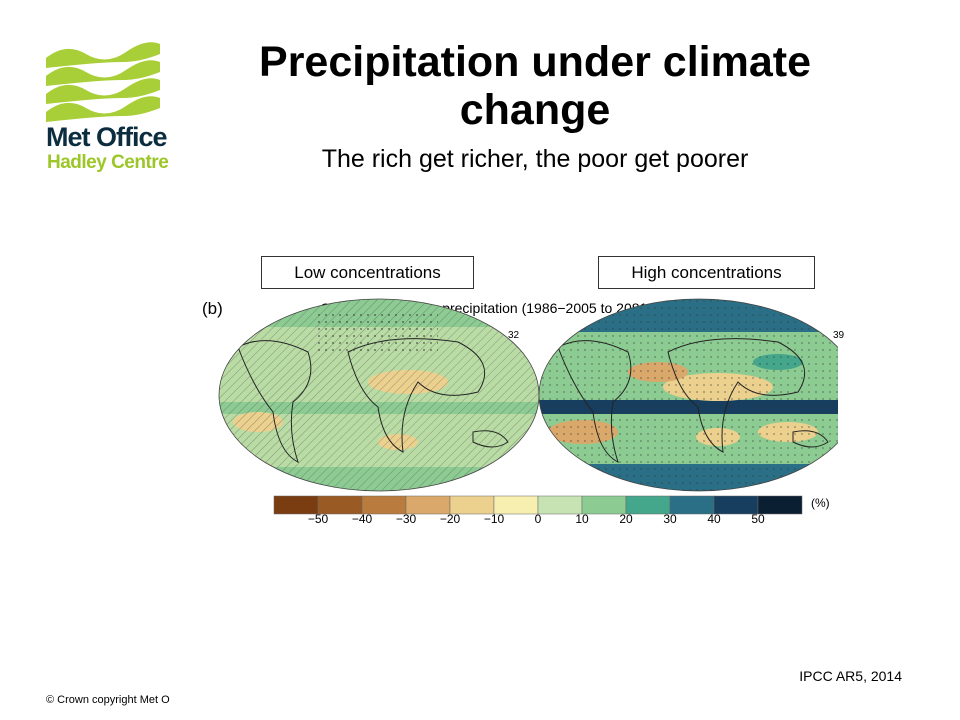 This screenshot has height=720, width=960. What do you see at coordinates (367, 272) in the screenshot?
I see `low-concentrations-label: Low concentrations` at bounding box center [367, 272].